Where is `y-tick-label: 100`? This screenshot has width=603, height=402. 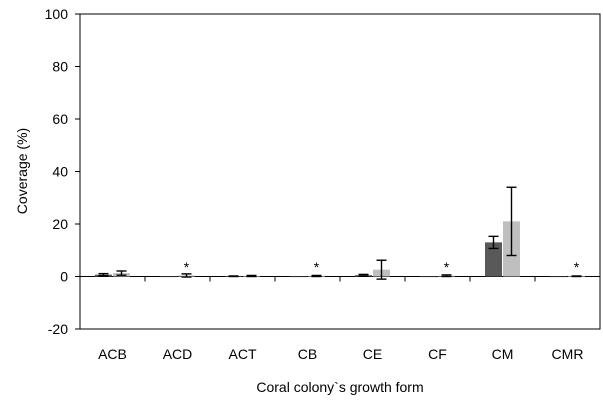 y-tick-label: 100 is located at coordinates (57, 14).